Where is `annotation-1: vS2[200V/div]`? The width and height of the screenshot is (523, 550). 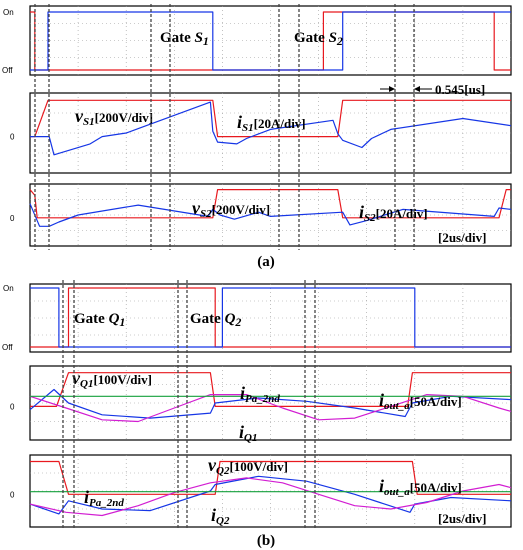
annotation-1: vS2[200V/div] is located at coordinates (231, 209).